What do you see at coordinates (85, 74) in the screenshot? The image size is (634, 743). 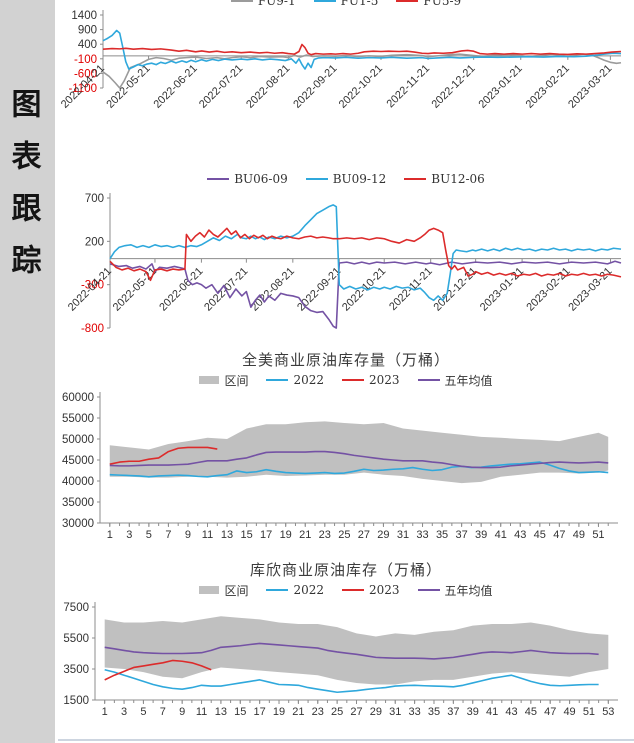 I see `svg-text: -600` at bounding box center [85, 74].